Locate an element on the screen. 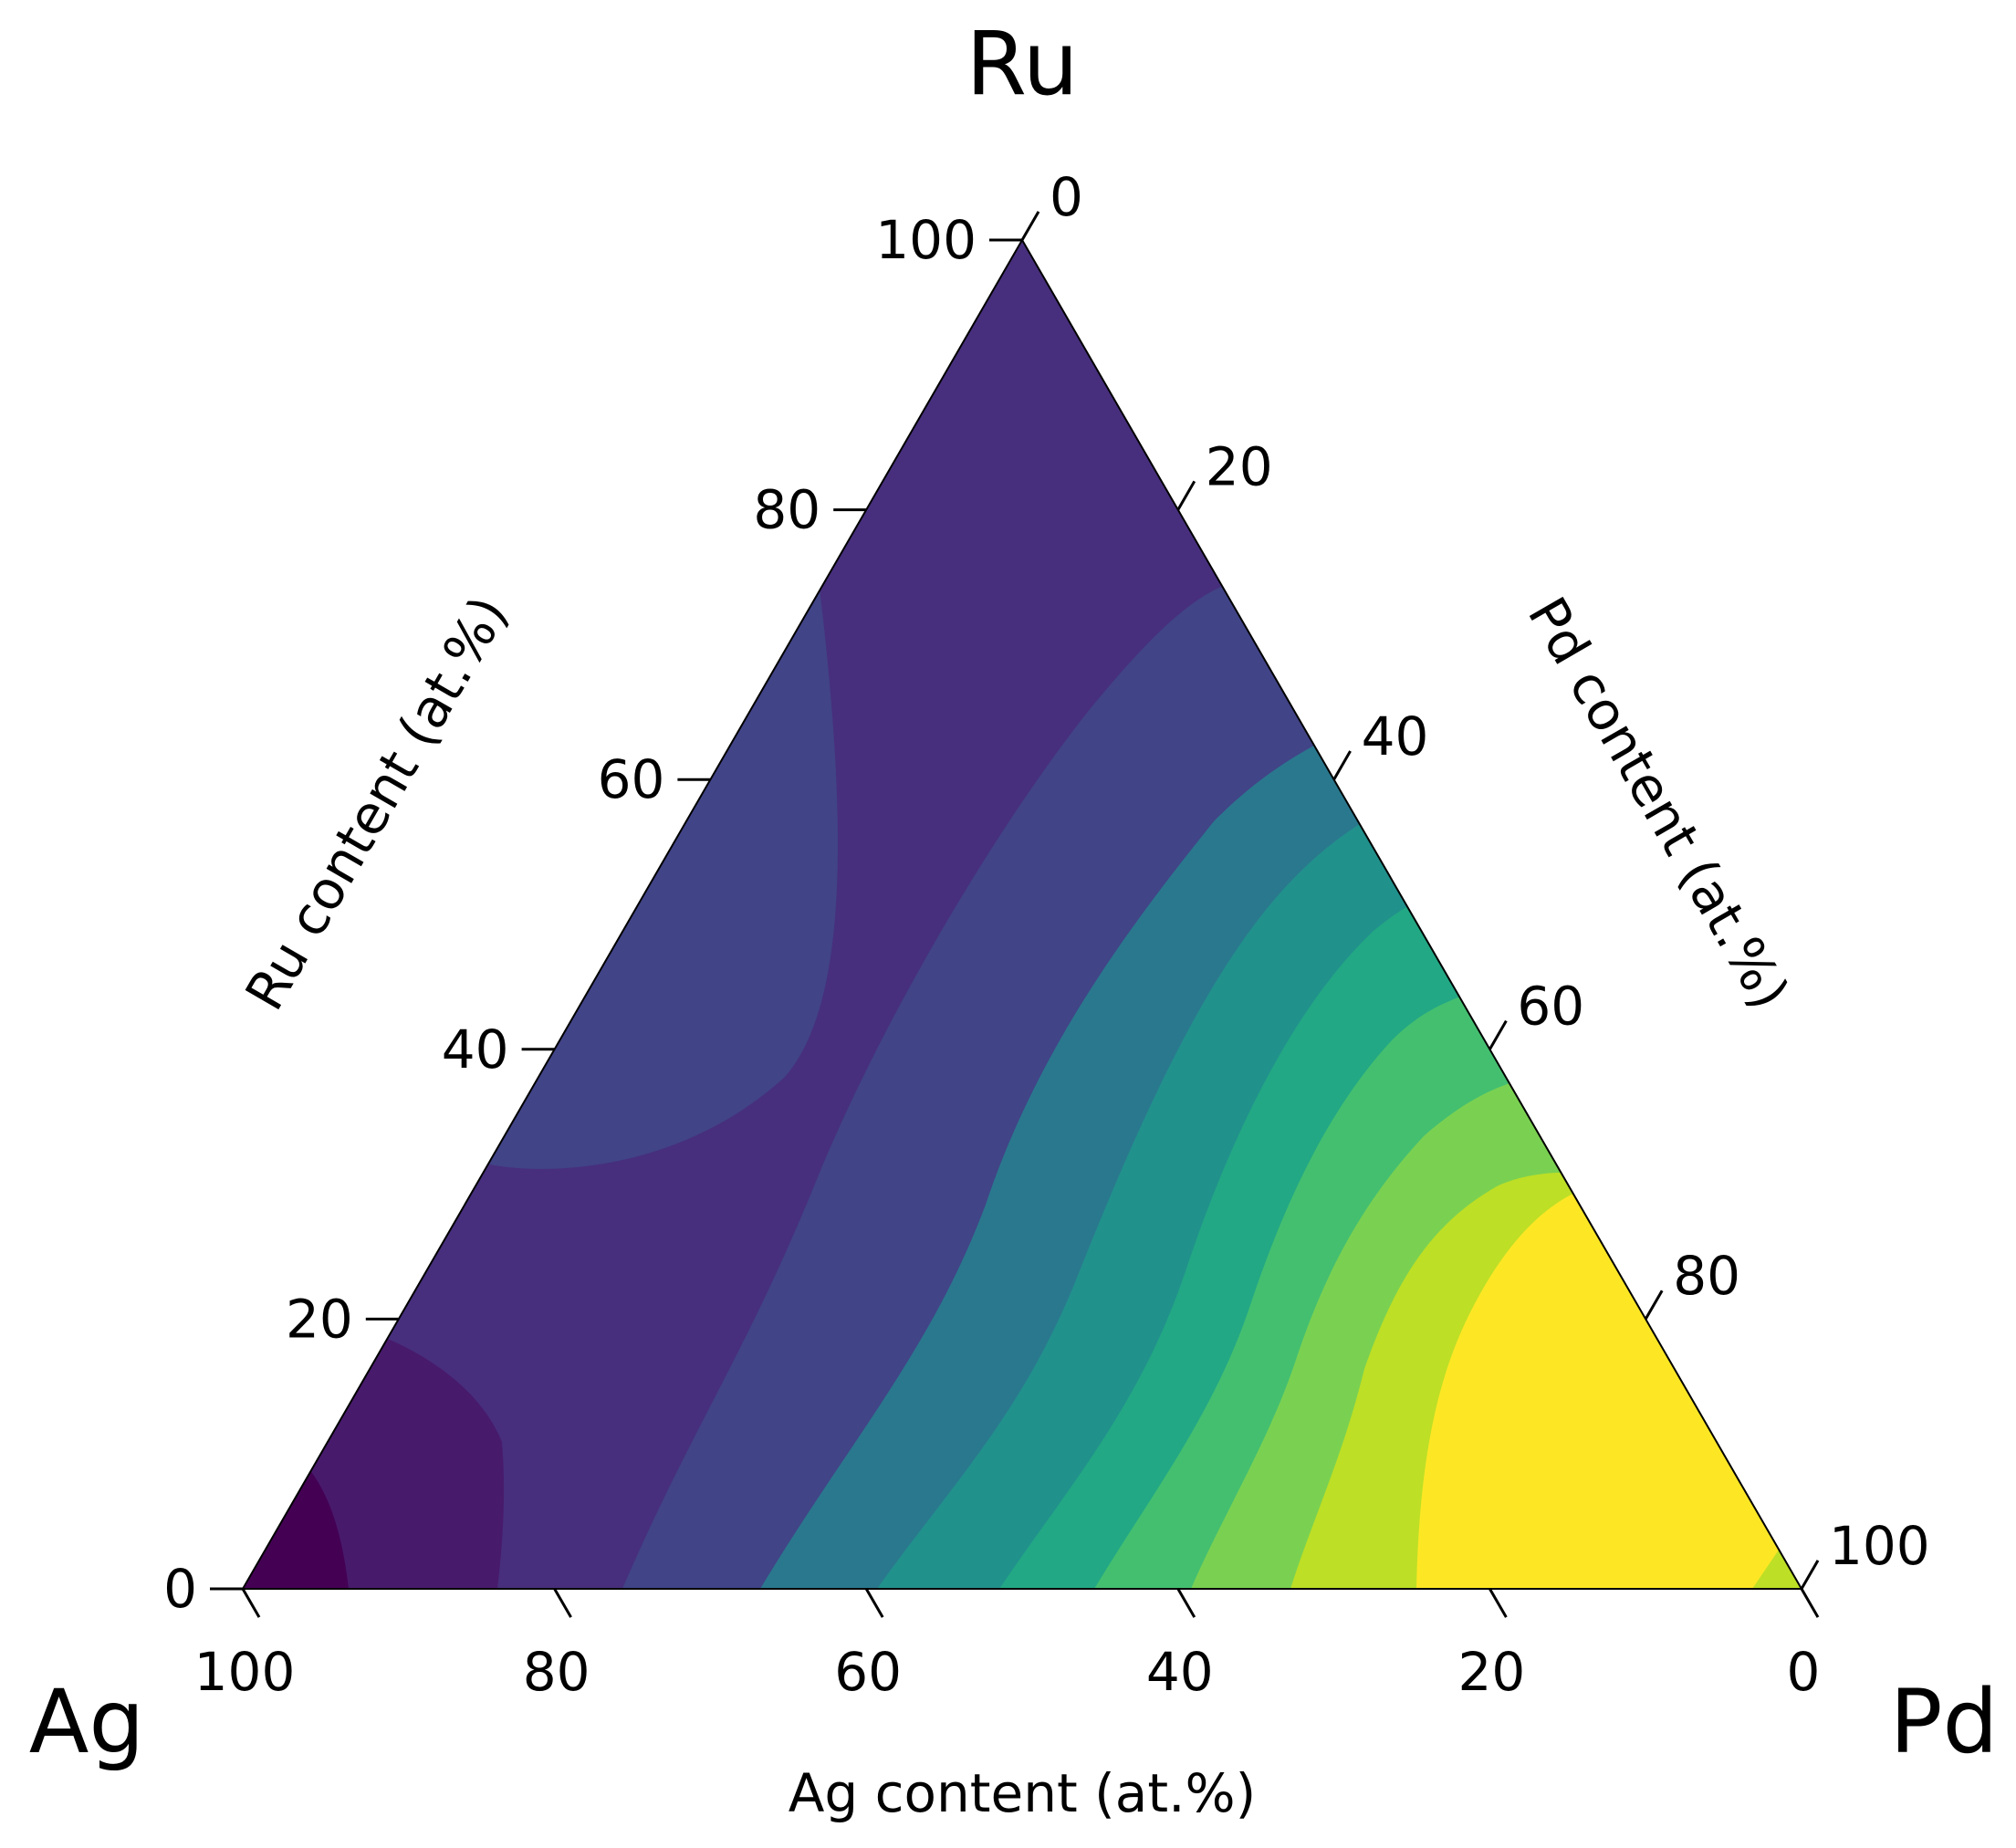 This screenshot has height=1848, width=2016. tick-label-ru-20: 20 is located at coordinates (319, 1319).